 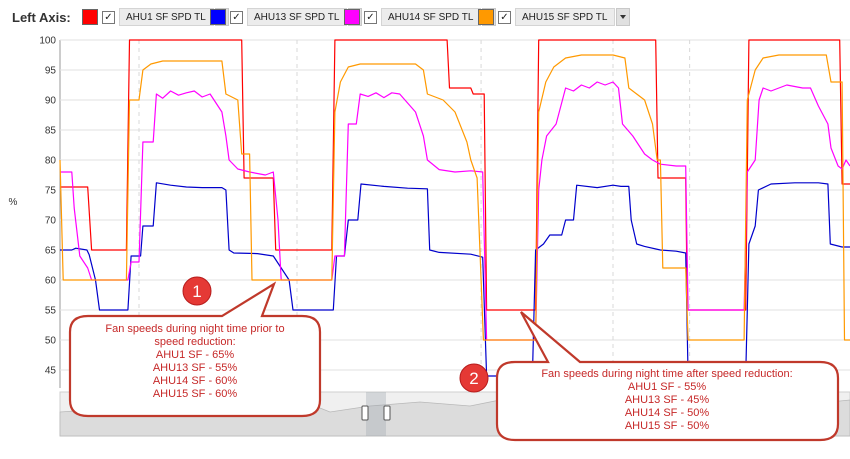 I want to click on y-tick-label: 75, so click(x=51, y=191).